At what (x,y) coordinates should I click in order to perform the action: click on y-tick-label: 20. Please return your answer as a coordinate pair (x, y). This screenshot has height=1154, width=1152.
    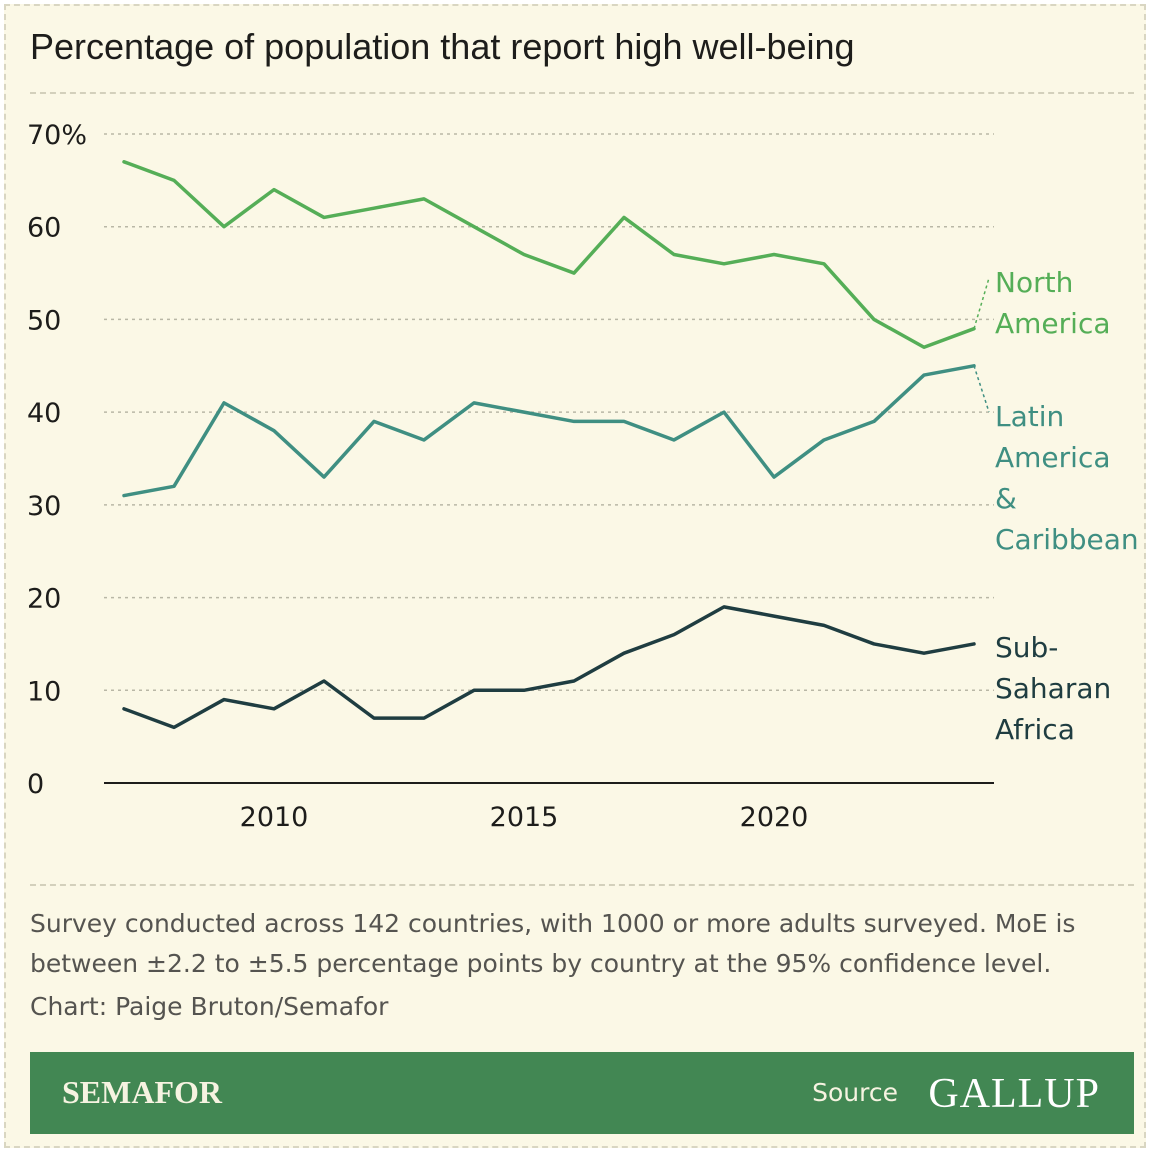
    Looking at the image, I should click on (44, 599).